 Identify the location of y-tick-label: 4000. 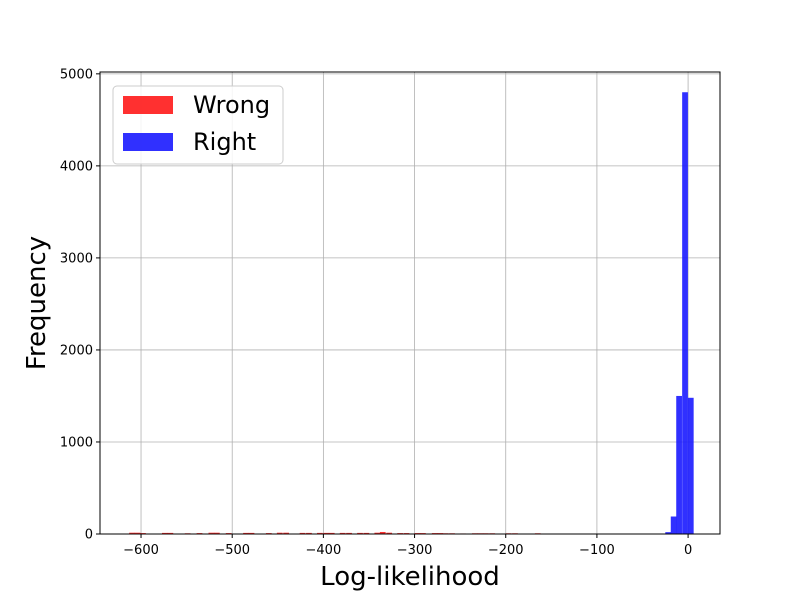
(76, 166).